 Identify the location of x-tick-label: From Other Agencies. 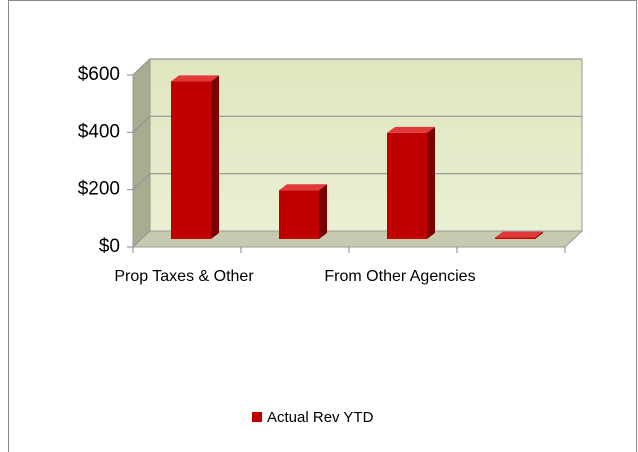
(399, 276).